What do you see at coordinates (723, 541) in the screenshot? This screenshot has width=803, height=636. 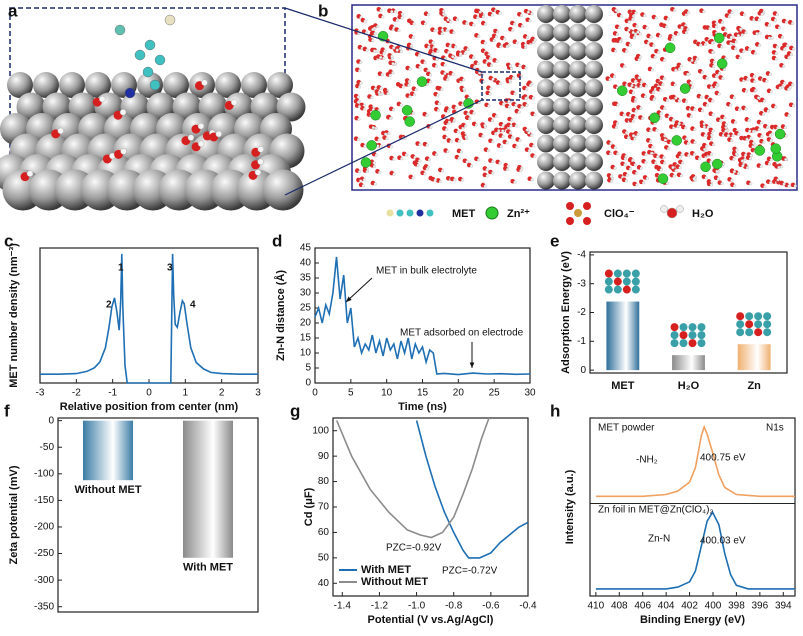 I see `annotation: 400.03 eV` at bounding box center [723, 541].